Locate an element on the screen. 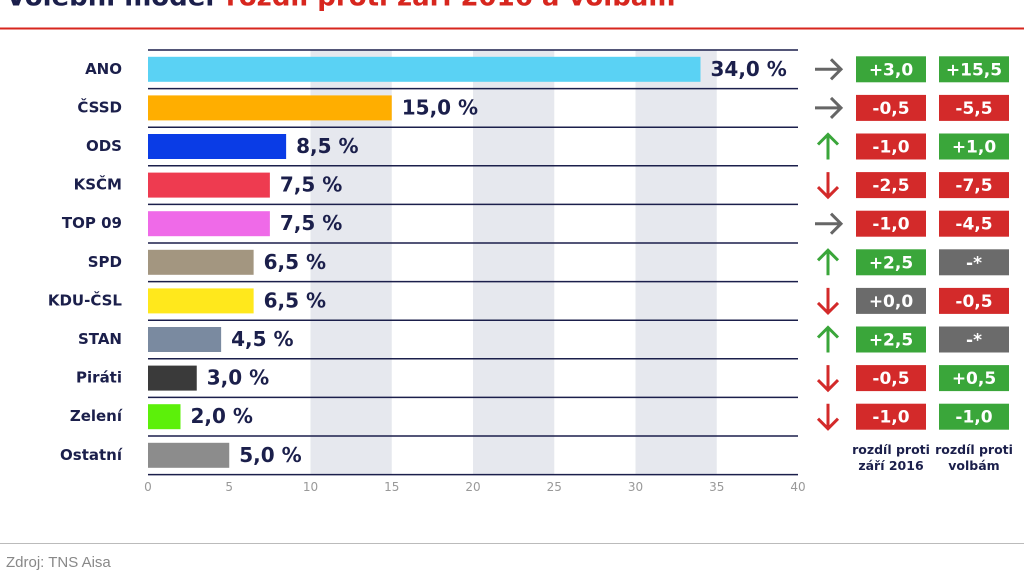 The width and height of the screenshot is (1024, 575). chart-subtitle: rozdíl proti září 2016 a volbám is located at coordinates (450, 6).